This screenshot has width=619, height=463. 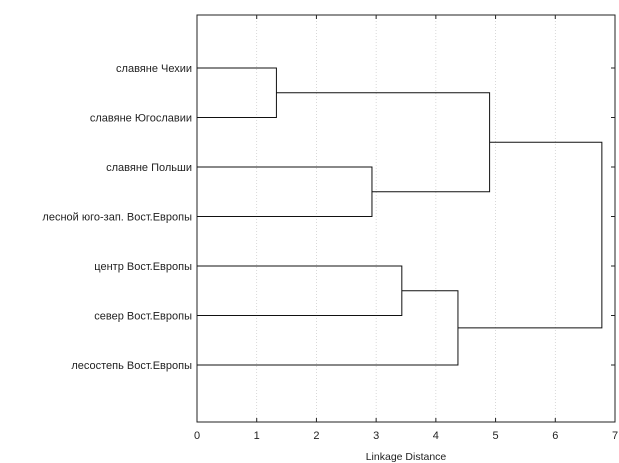 What do you see at coordinates (143, 267) in the screenshot?
I see `leaf-label: центр Вост.Европы` at bounding box center [143, 267].